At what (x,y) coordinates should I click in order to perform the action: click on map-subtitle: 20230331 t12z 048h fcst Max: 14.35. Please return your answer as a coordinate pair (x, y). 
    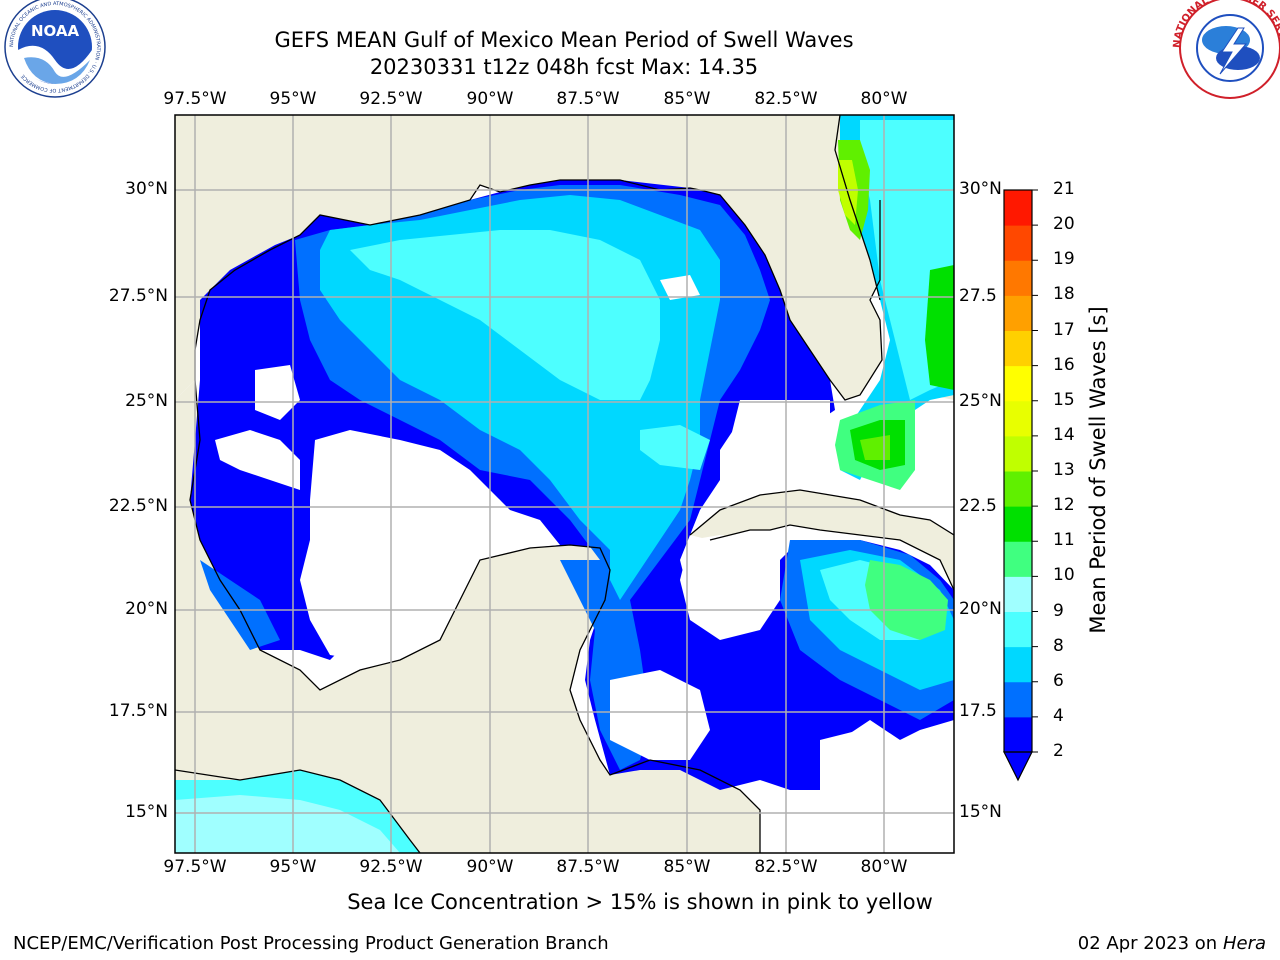
    Looking at the image, I should click on (564, 67).